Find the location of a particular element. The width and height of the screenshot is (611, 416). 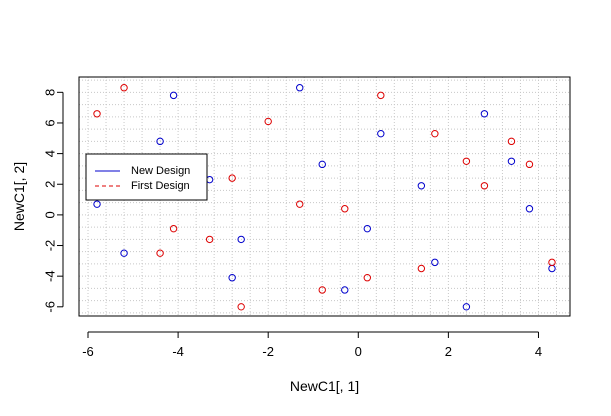

y-tick-label: -2 is located at coordinates (50, 246).